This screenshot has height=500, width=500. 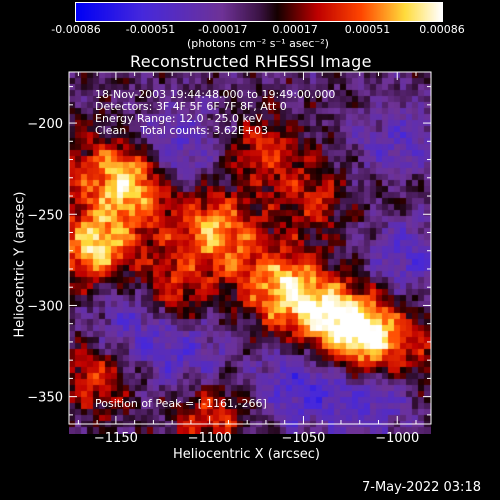 I want to click on colorbar-tick-label: -0.00086, so click(x=76, y=29).